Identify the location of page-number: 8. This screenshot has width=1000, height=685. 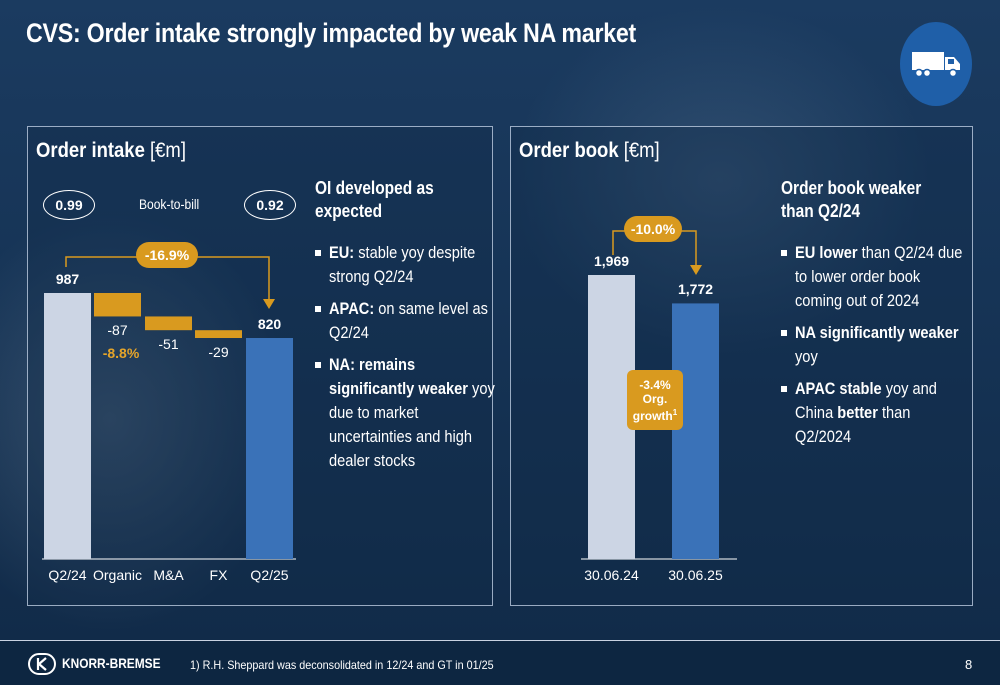
(969, 664).